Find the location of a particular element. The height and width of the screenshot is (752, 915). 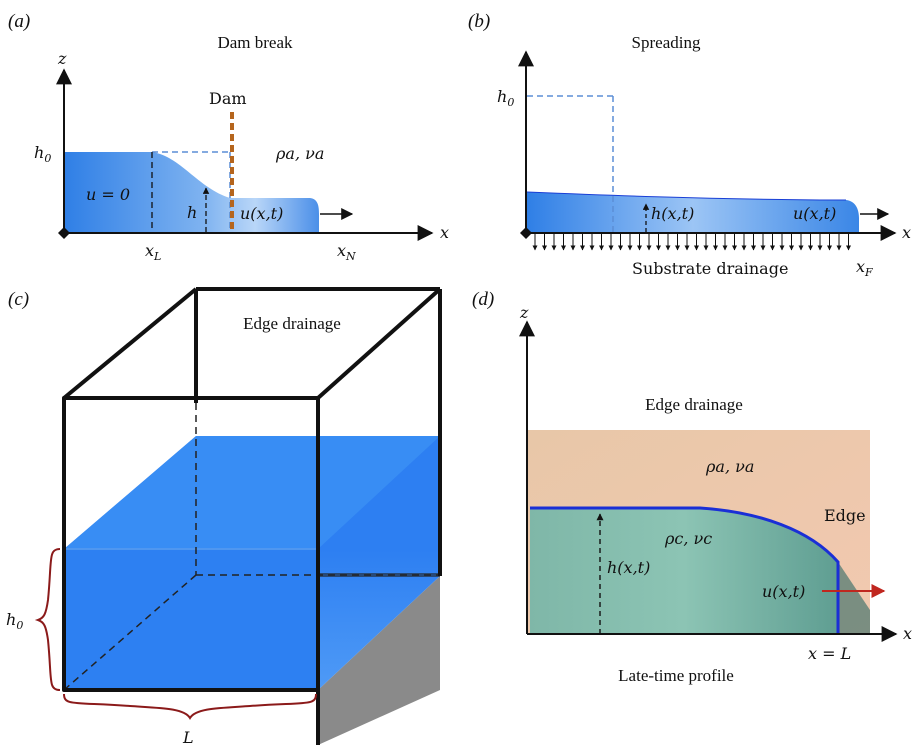

panel-b-origin is located at coordinates (526, 233).